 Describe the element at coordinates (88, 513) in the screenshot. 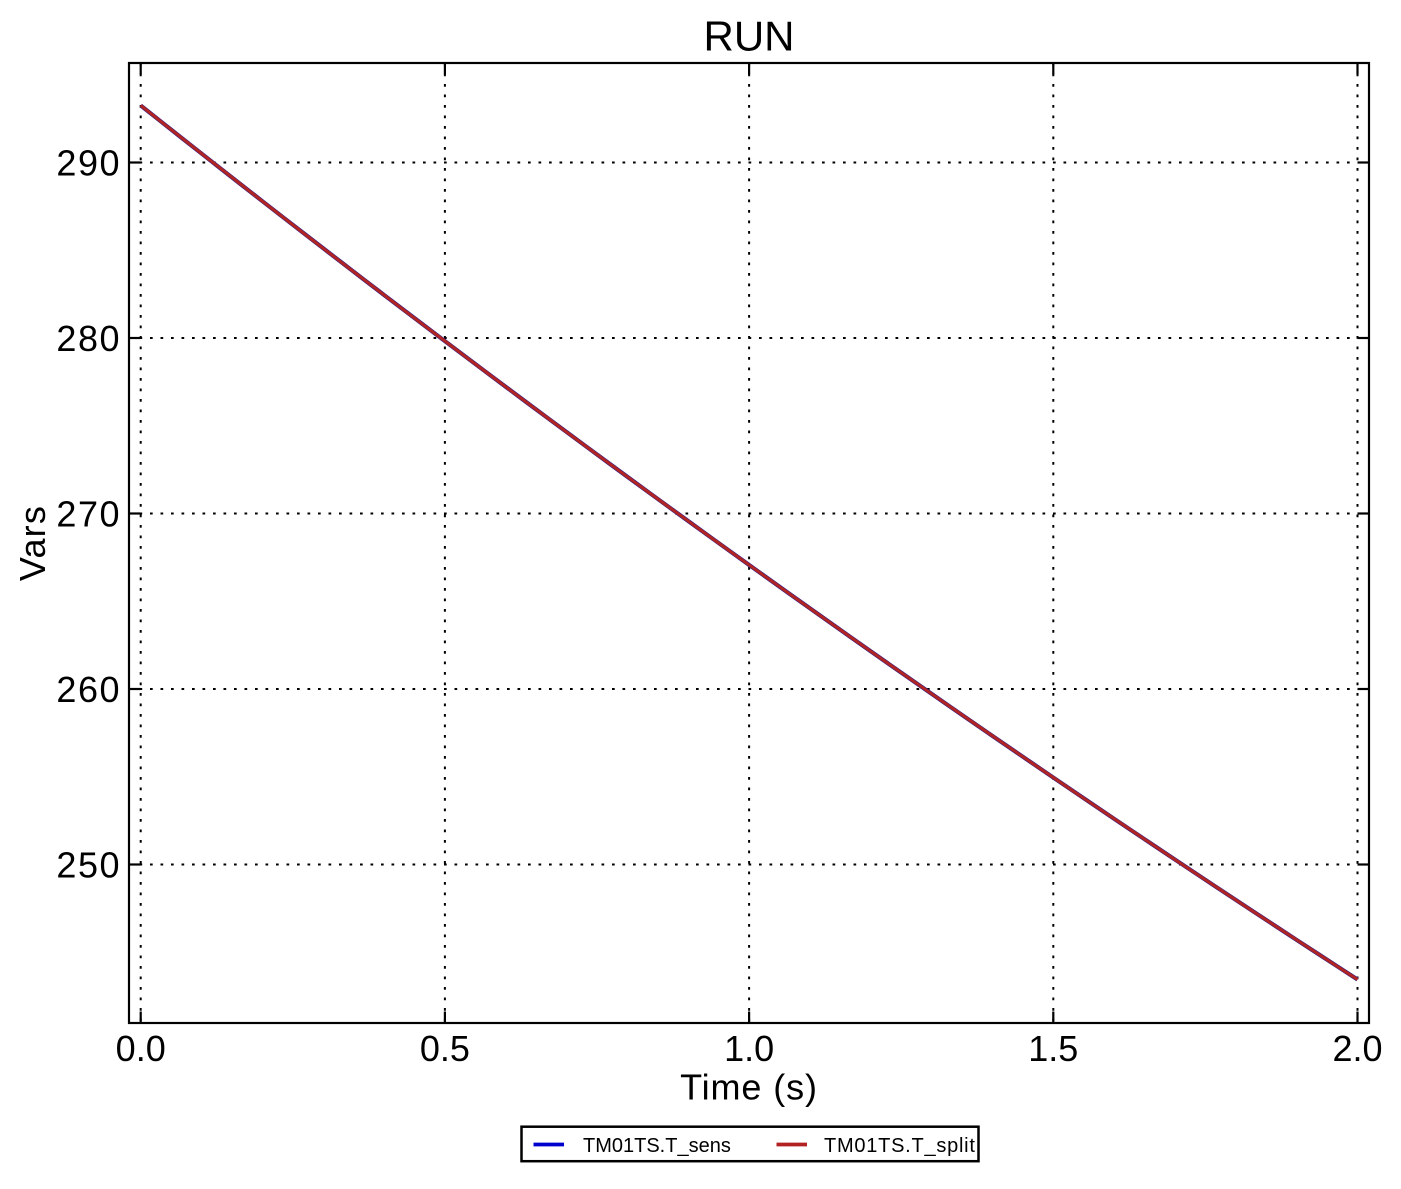

I see `svg-text: 270` at that location.